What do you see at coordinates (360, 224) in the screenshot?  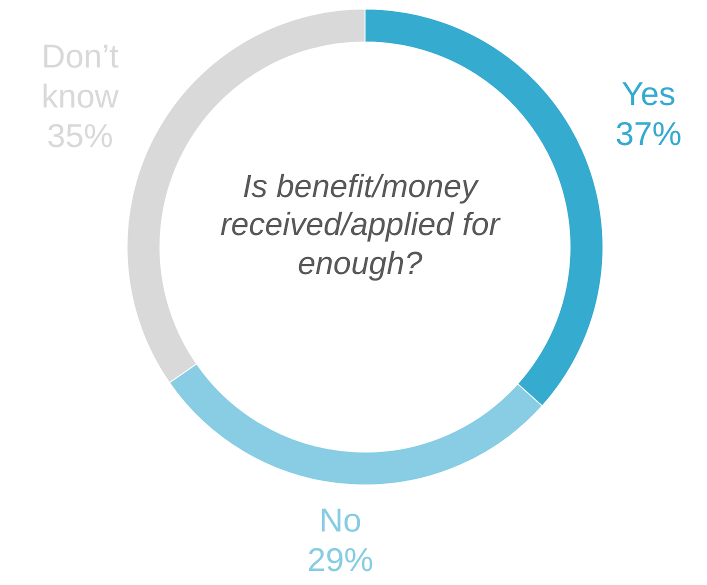 I see `text: Is benefit/money received/applied for enough?` at bounding box center [360, 224].